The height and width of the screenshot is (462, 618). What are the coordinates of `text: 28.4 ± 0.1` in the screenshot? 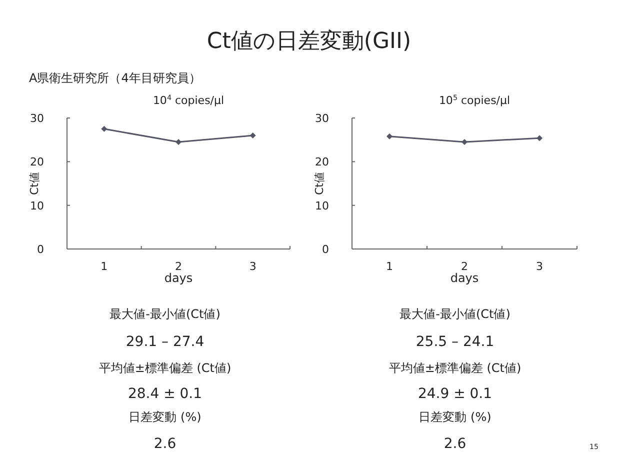 It's located at (165, 394).